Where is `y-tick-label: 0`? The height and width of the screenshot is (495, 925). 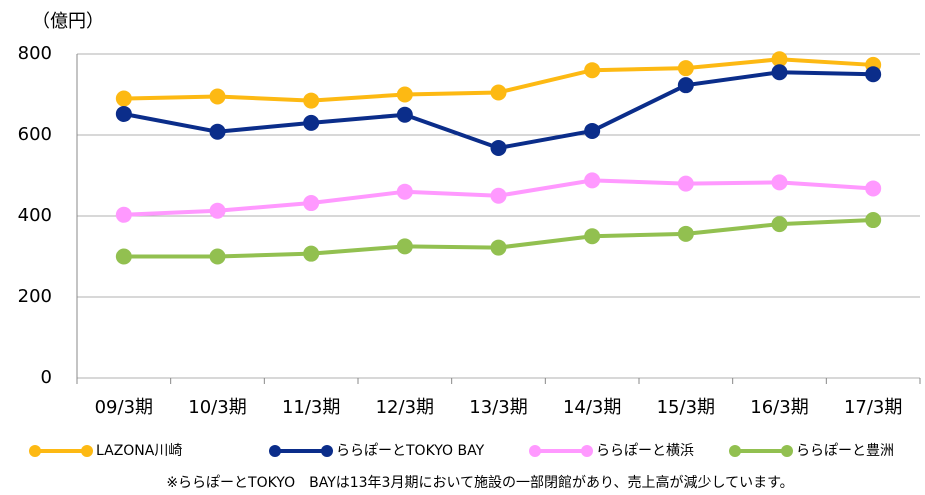
y-tick-label: 0 is located at coordinates (46, 377).